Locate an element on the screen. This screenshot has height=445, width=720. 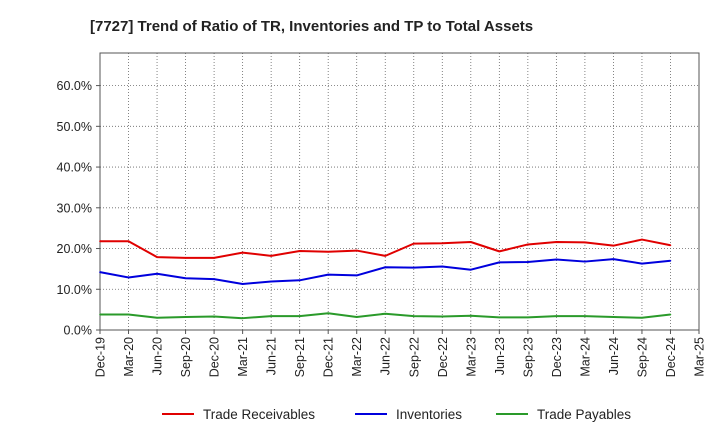
y-tick-label: 30.0% is located at coordinates (74, 208).